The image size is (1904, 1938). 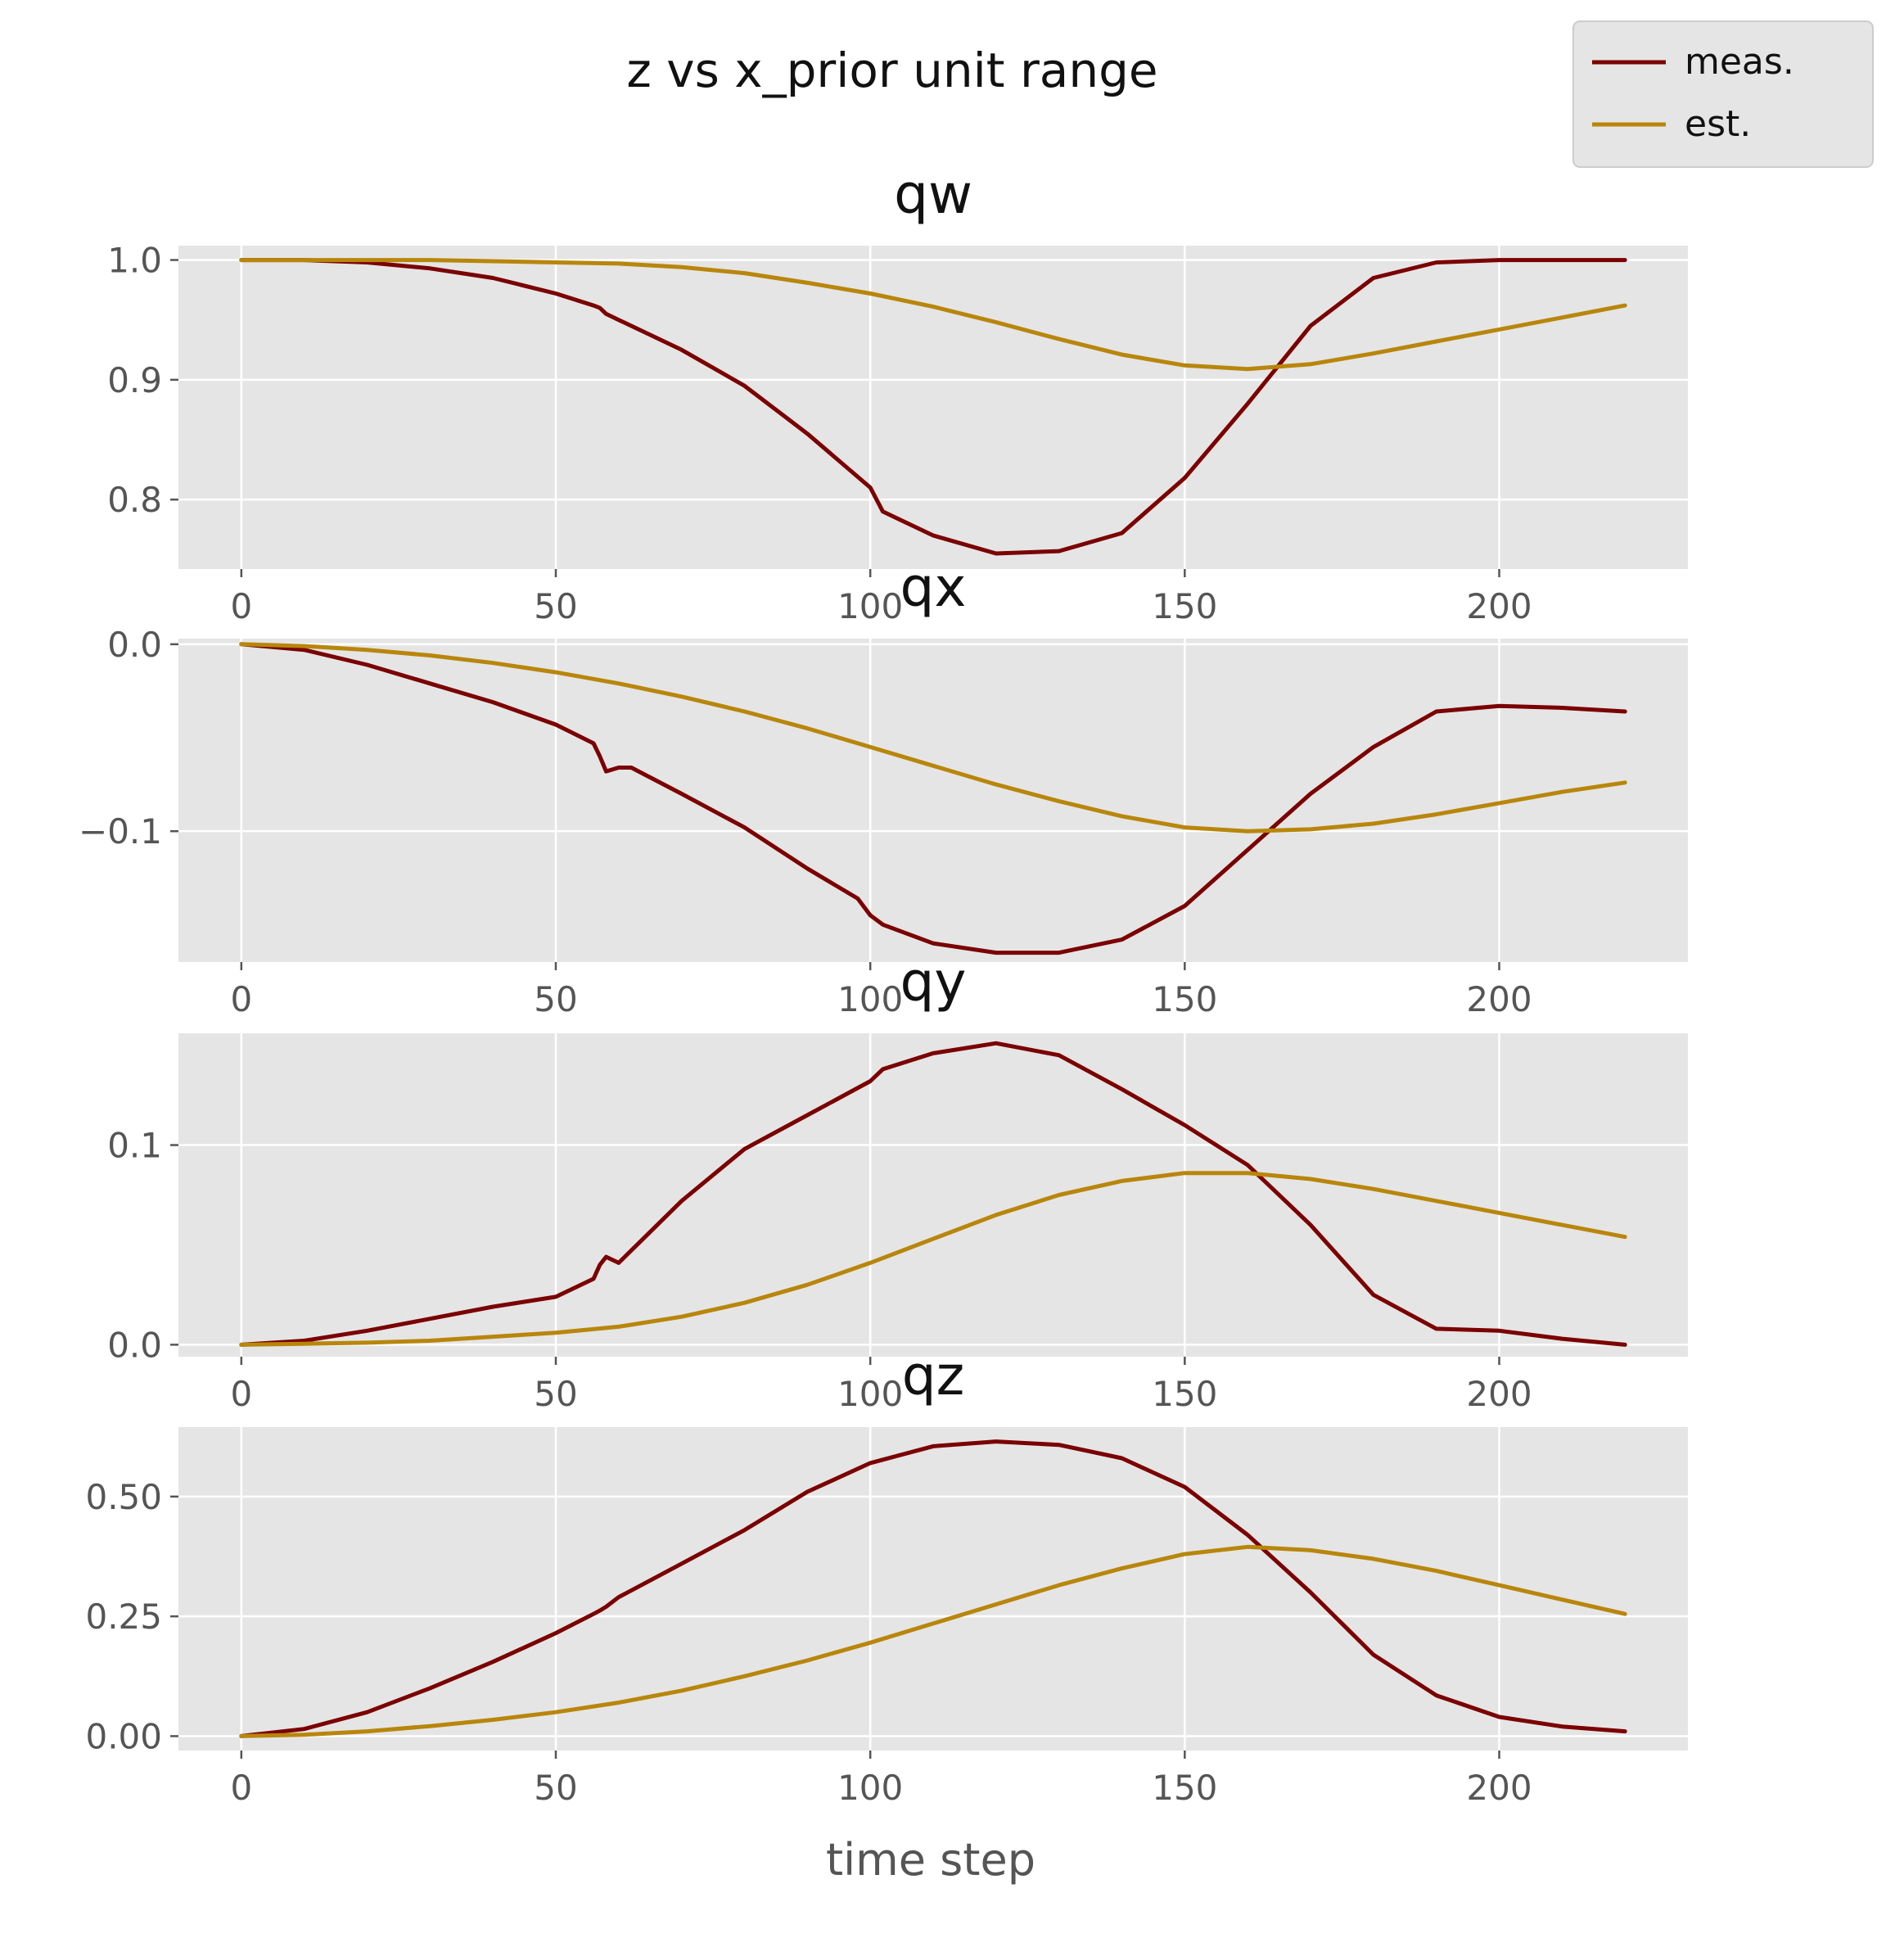 What do you see at coordinates (135, 1146) in the screenshot?
I see `y-tick-label: 0.1` at bounding box center [135, 1146].